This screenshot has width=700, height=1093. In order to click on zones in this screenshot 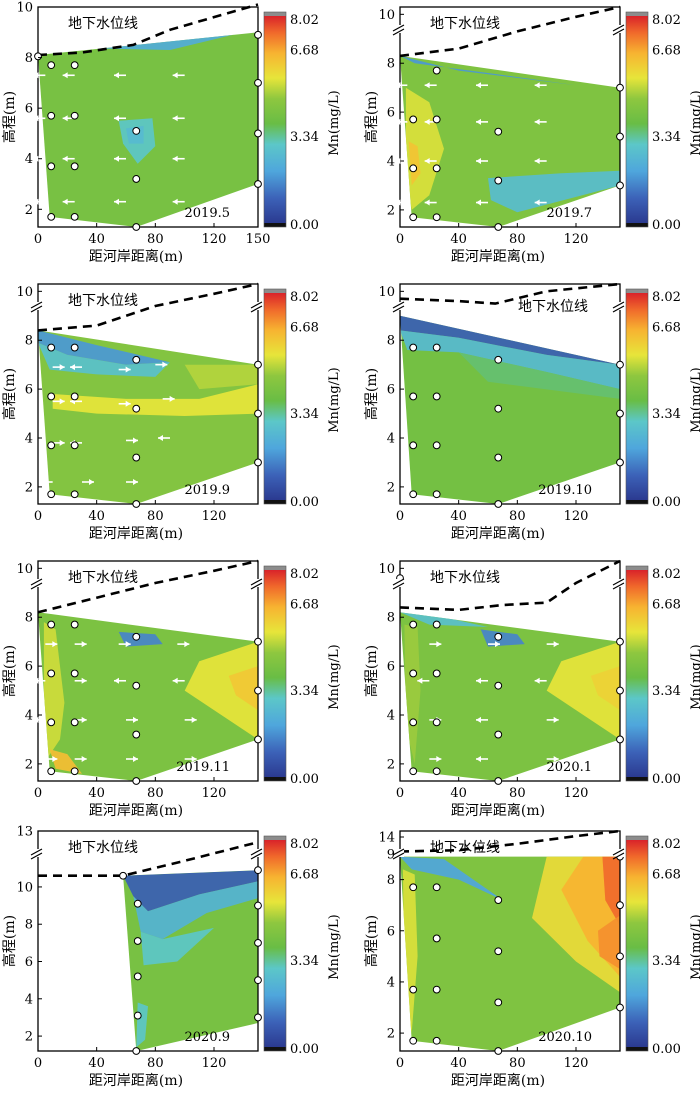, I will do `click(510, 945)`.